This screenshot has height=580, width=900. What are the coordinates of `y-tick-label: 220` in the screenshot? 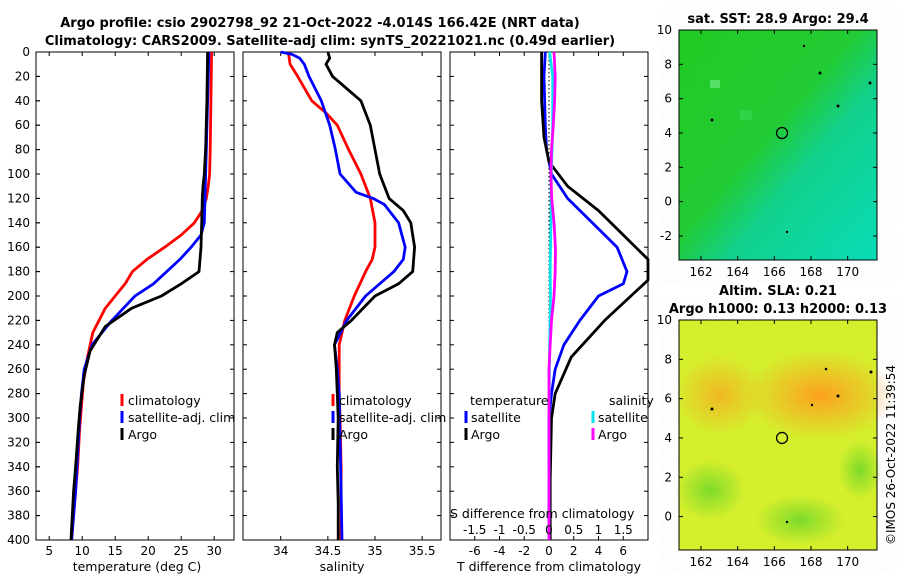 It's located at (18, 320).